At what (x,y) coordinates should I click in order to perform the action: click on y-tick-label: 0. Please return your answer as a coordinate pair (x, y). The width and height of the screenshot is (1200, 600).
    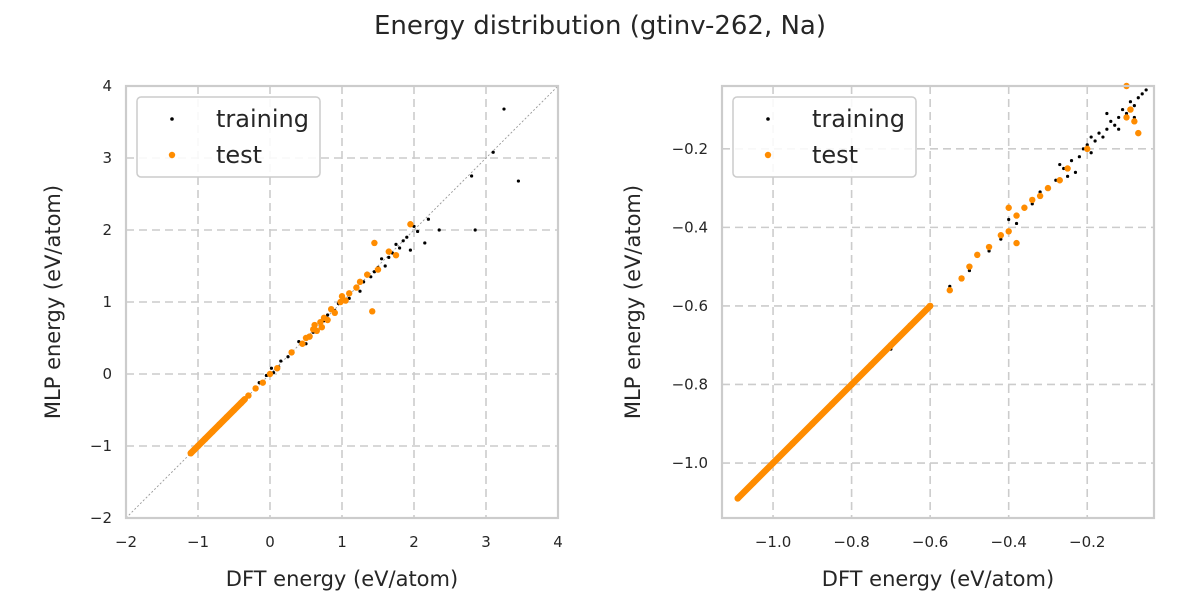
    Looking at the image, I should click on (107, 374).